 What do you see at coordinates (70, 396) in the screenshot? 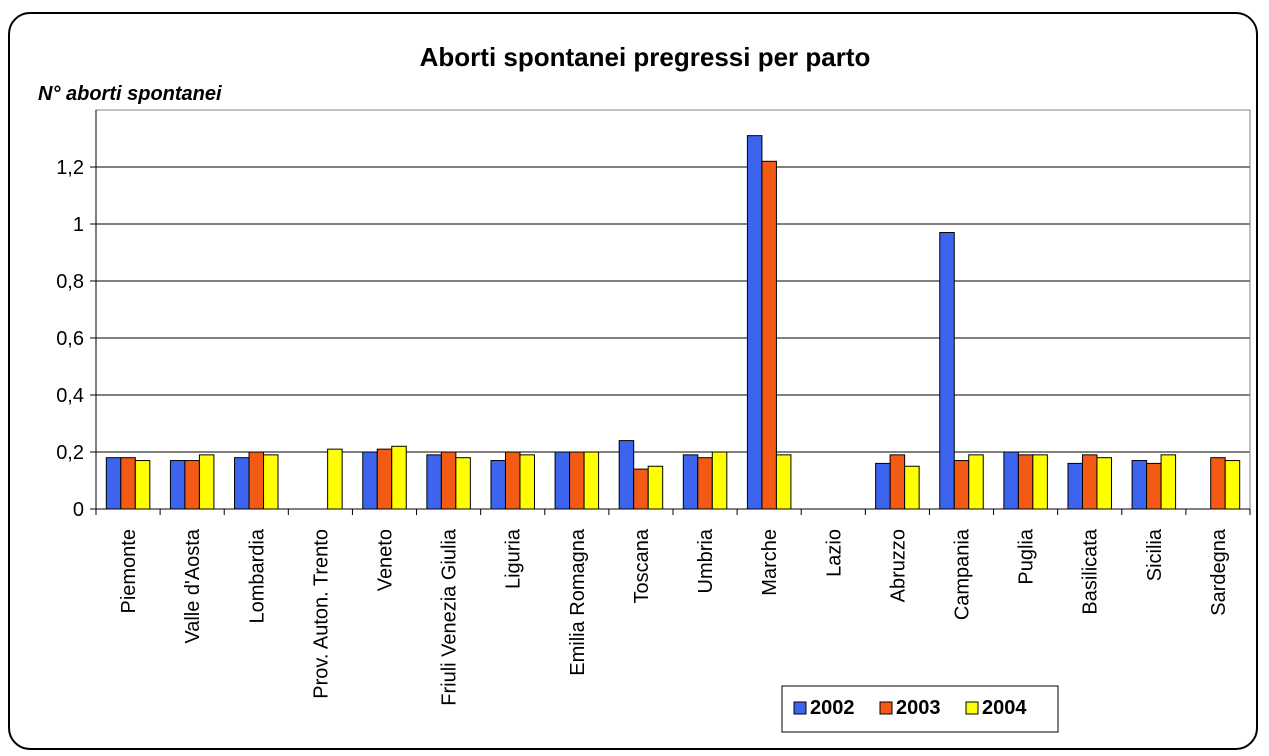
I see `y-tick-label-2: 0,4` at bounding box center [70, 396].